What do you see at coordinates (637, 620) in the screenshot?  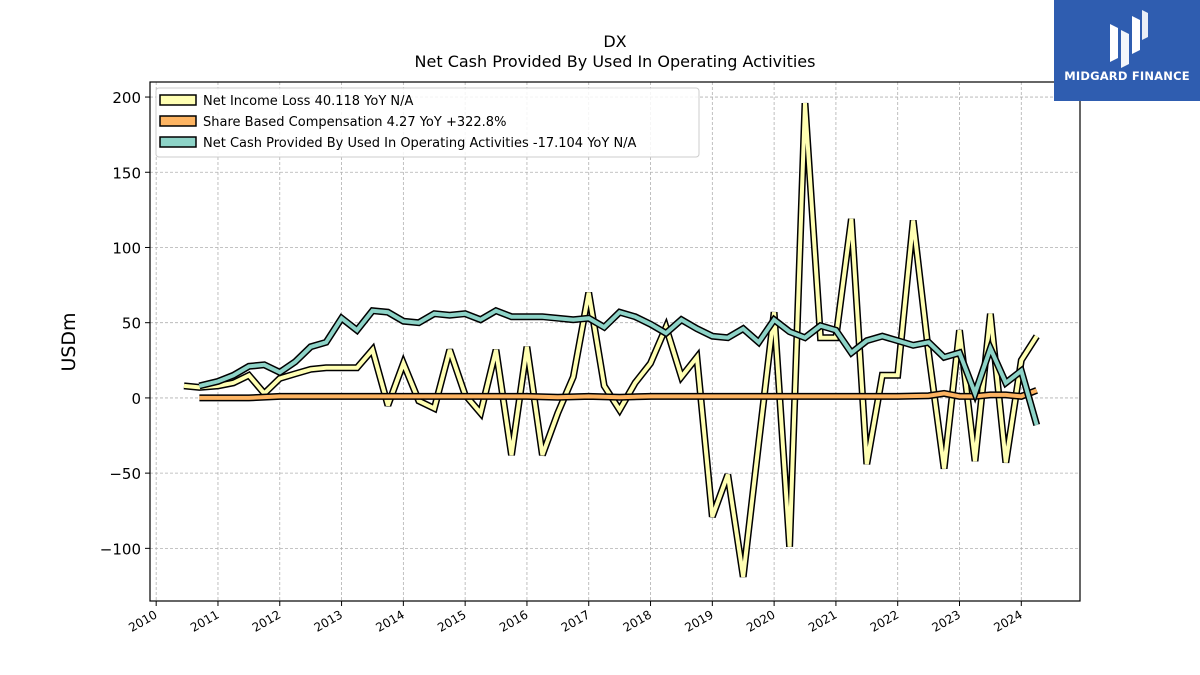 I see `x-tick-label: 2018` at bounding box center [637, 620].